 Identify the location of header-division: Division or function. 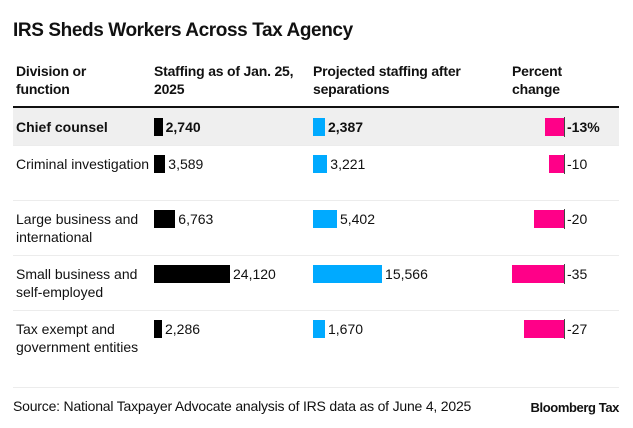
(51, 80).